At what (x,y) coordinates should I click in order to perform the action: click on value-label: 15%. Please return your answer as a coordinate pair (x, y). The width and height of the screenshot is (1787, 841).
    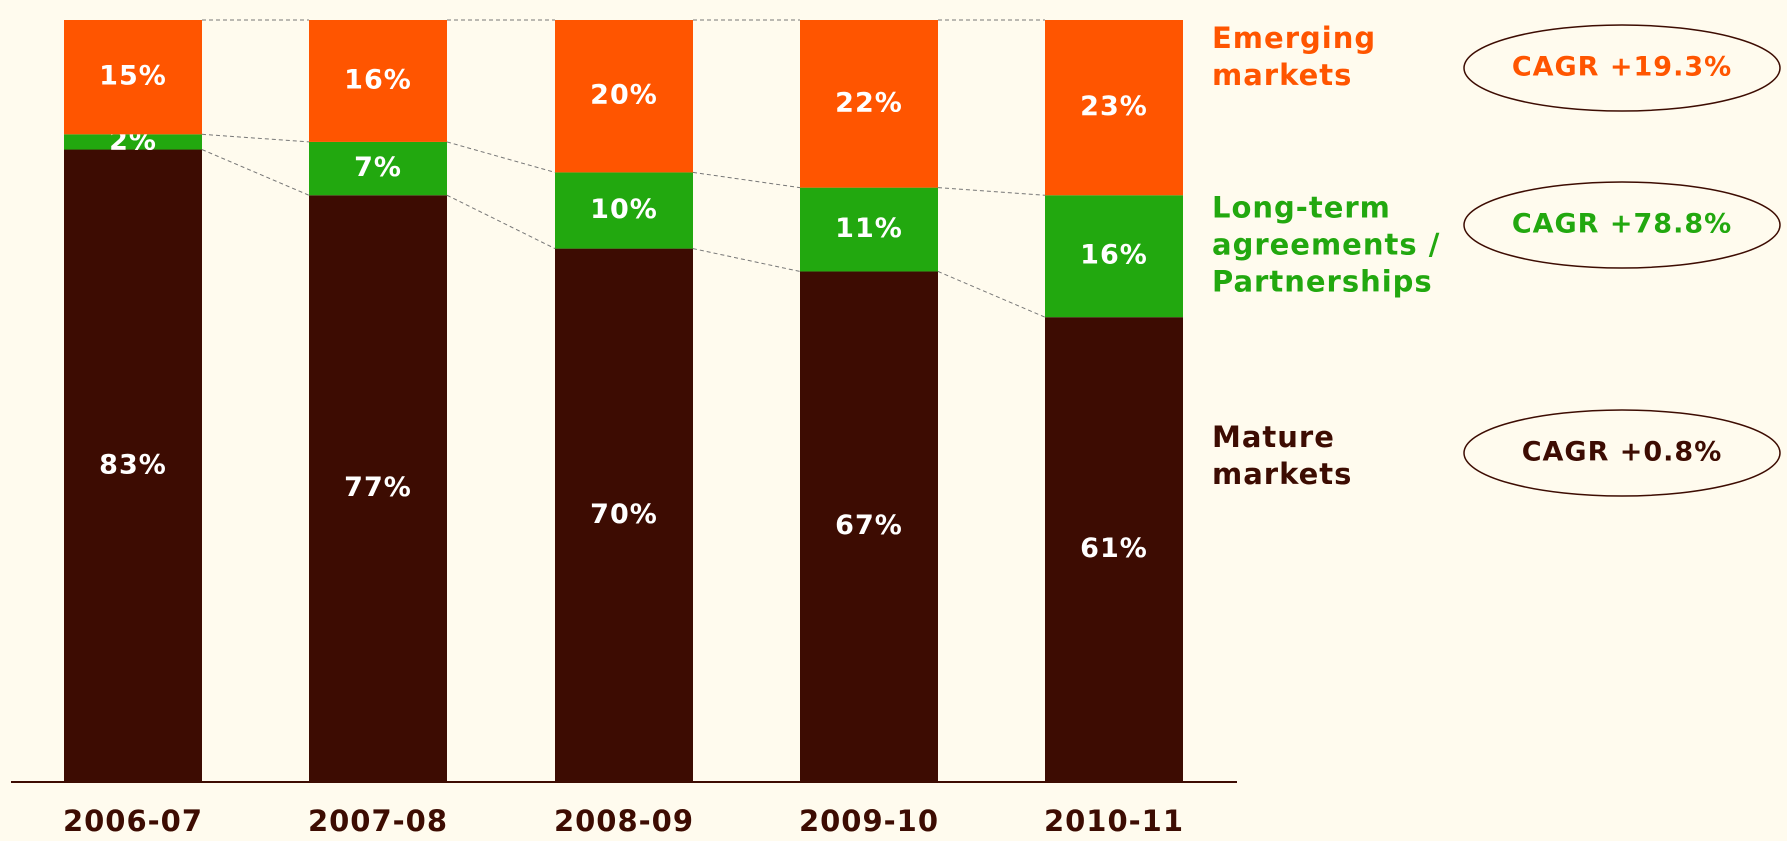
    Looking at the image, I should click on (133, 76).